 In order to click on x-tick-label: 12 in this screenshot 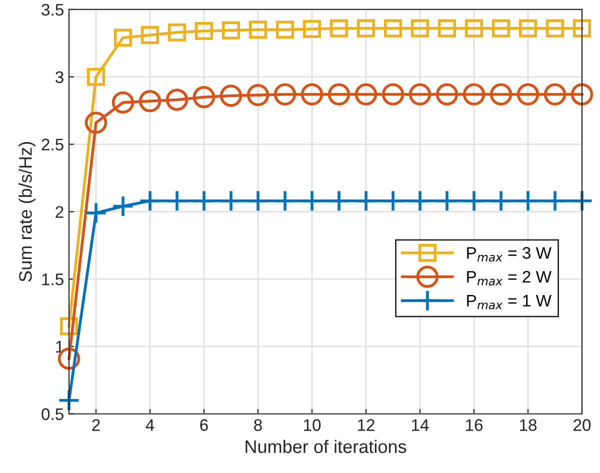, I will do `click(366, 425)`.